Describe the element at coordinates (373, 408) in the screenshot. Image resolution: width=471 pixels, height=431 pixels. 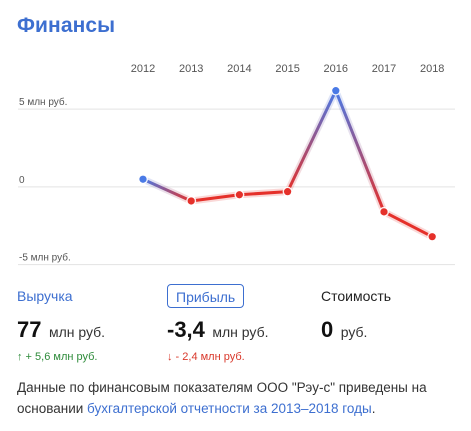
I see `note-end: .` at that location.